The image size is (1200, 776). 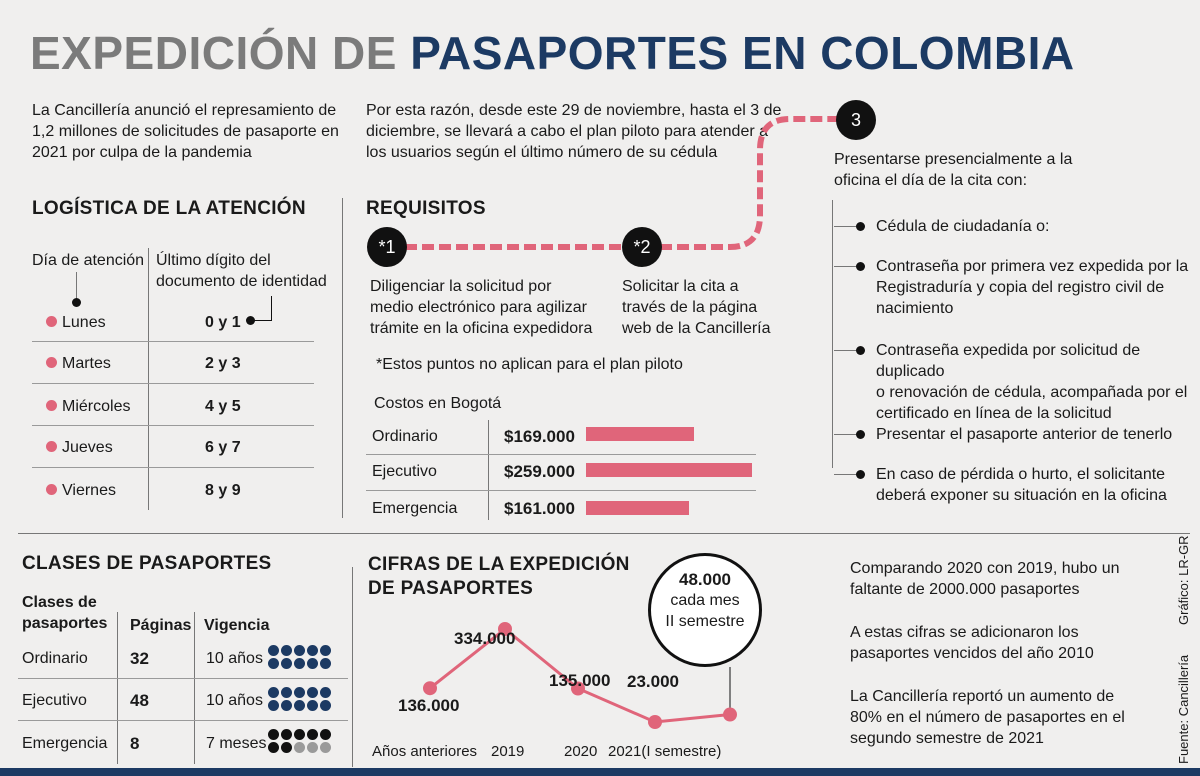 I want to click on data-label: 23.000, so click(x=653, y=681).